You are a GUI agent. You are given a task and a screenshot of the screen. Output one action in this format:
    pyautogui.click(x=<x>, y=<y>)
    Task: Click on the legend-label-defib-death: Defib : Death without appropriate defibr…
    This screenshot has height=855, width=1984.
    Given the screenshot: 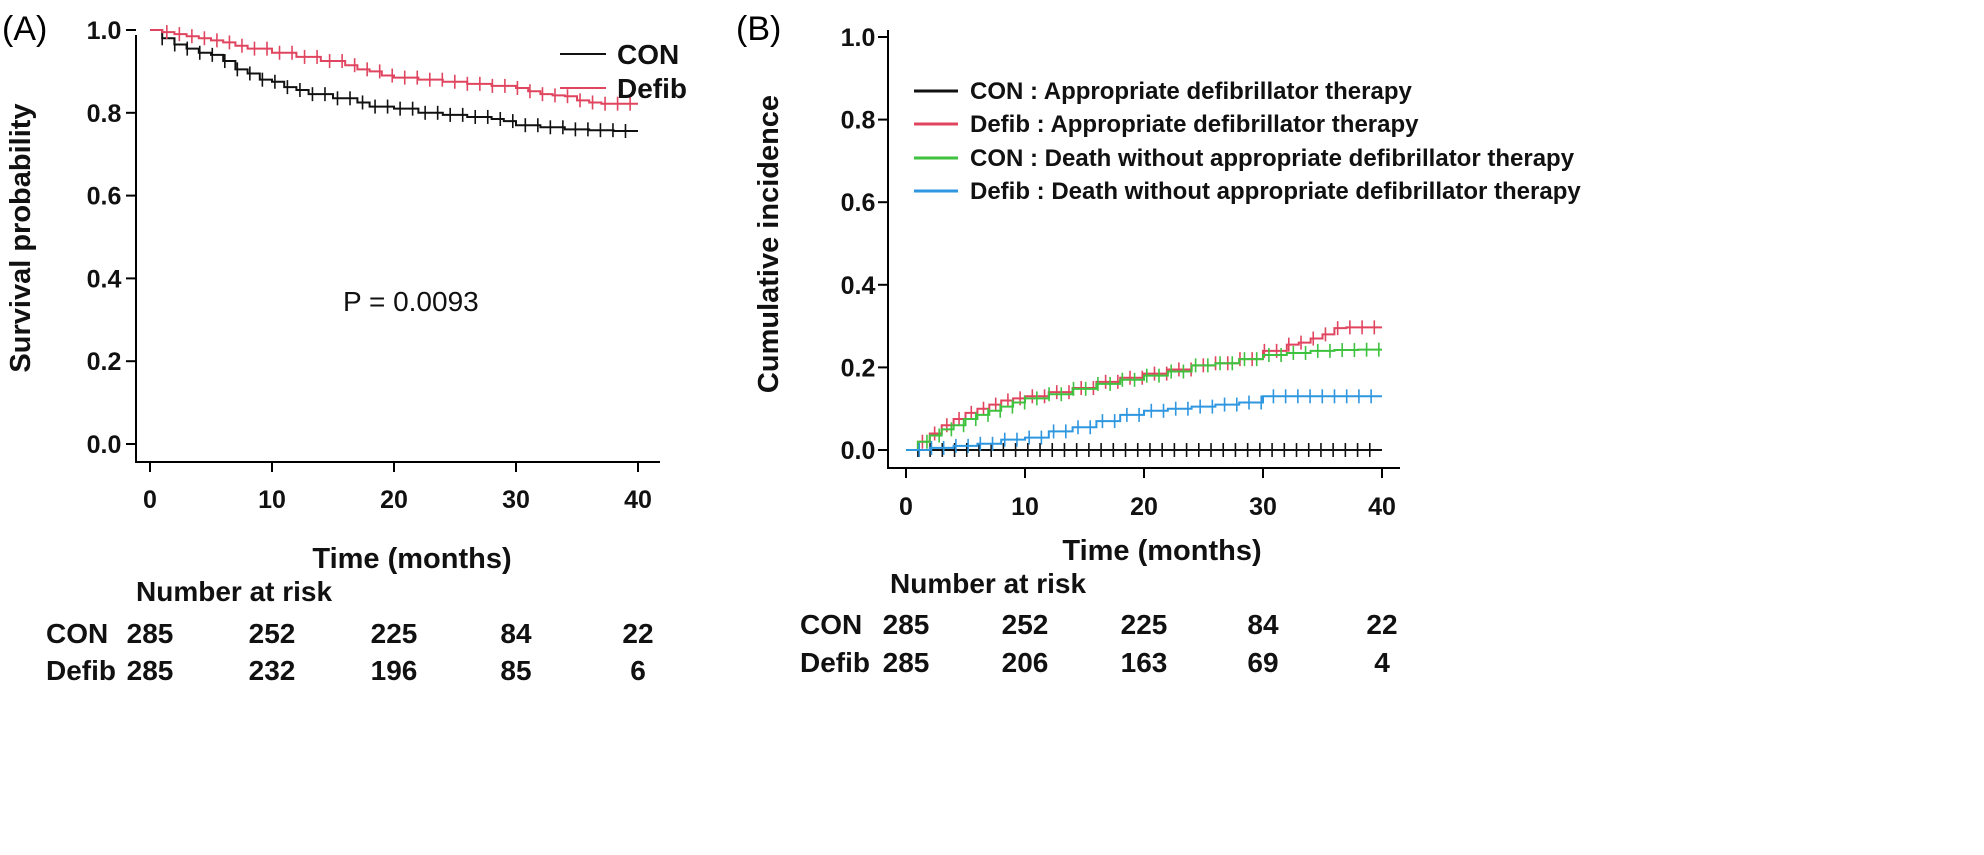 What is the action you would take?
    pyautogui.click(x=1275, y=191)
    